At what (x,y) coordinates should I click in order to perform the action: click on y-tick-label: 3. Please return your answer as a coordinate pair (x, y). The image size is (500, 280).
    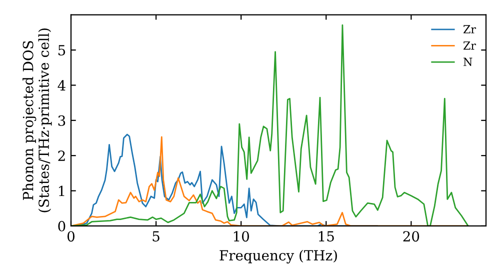
    Looking at the image, I should click on (62, 120).